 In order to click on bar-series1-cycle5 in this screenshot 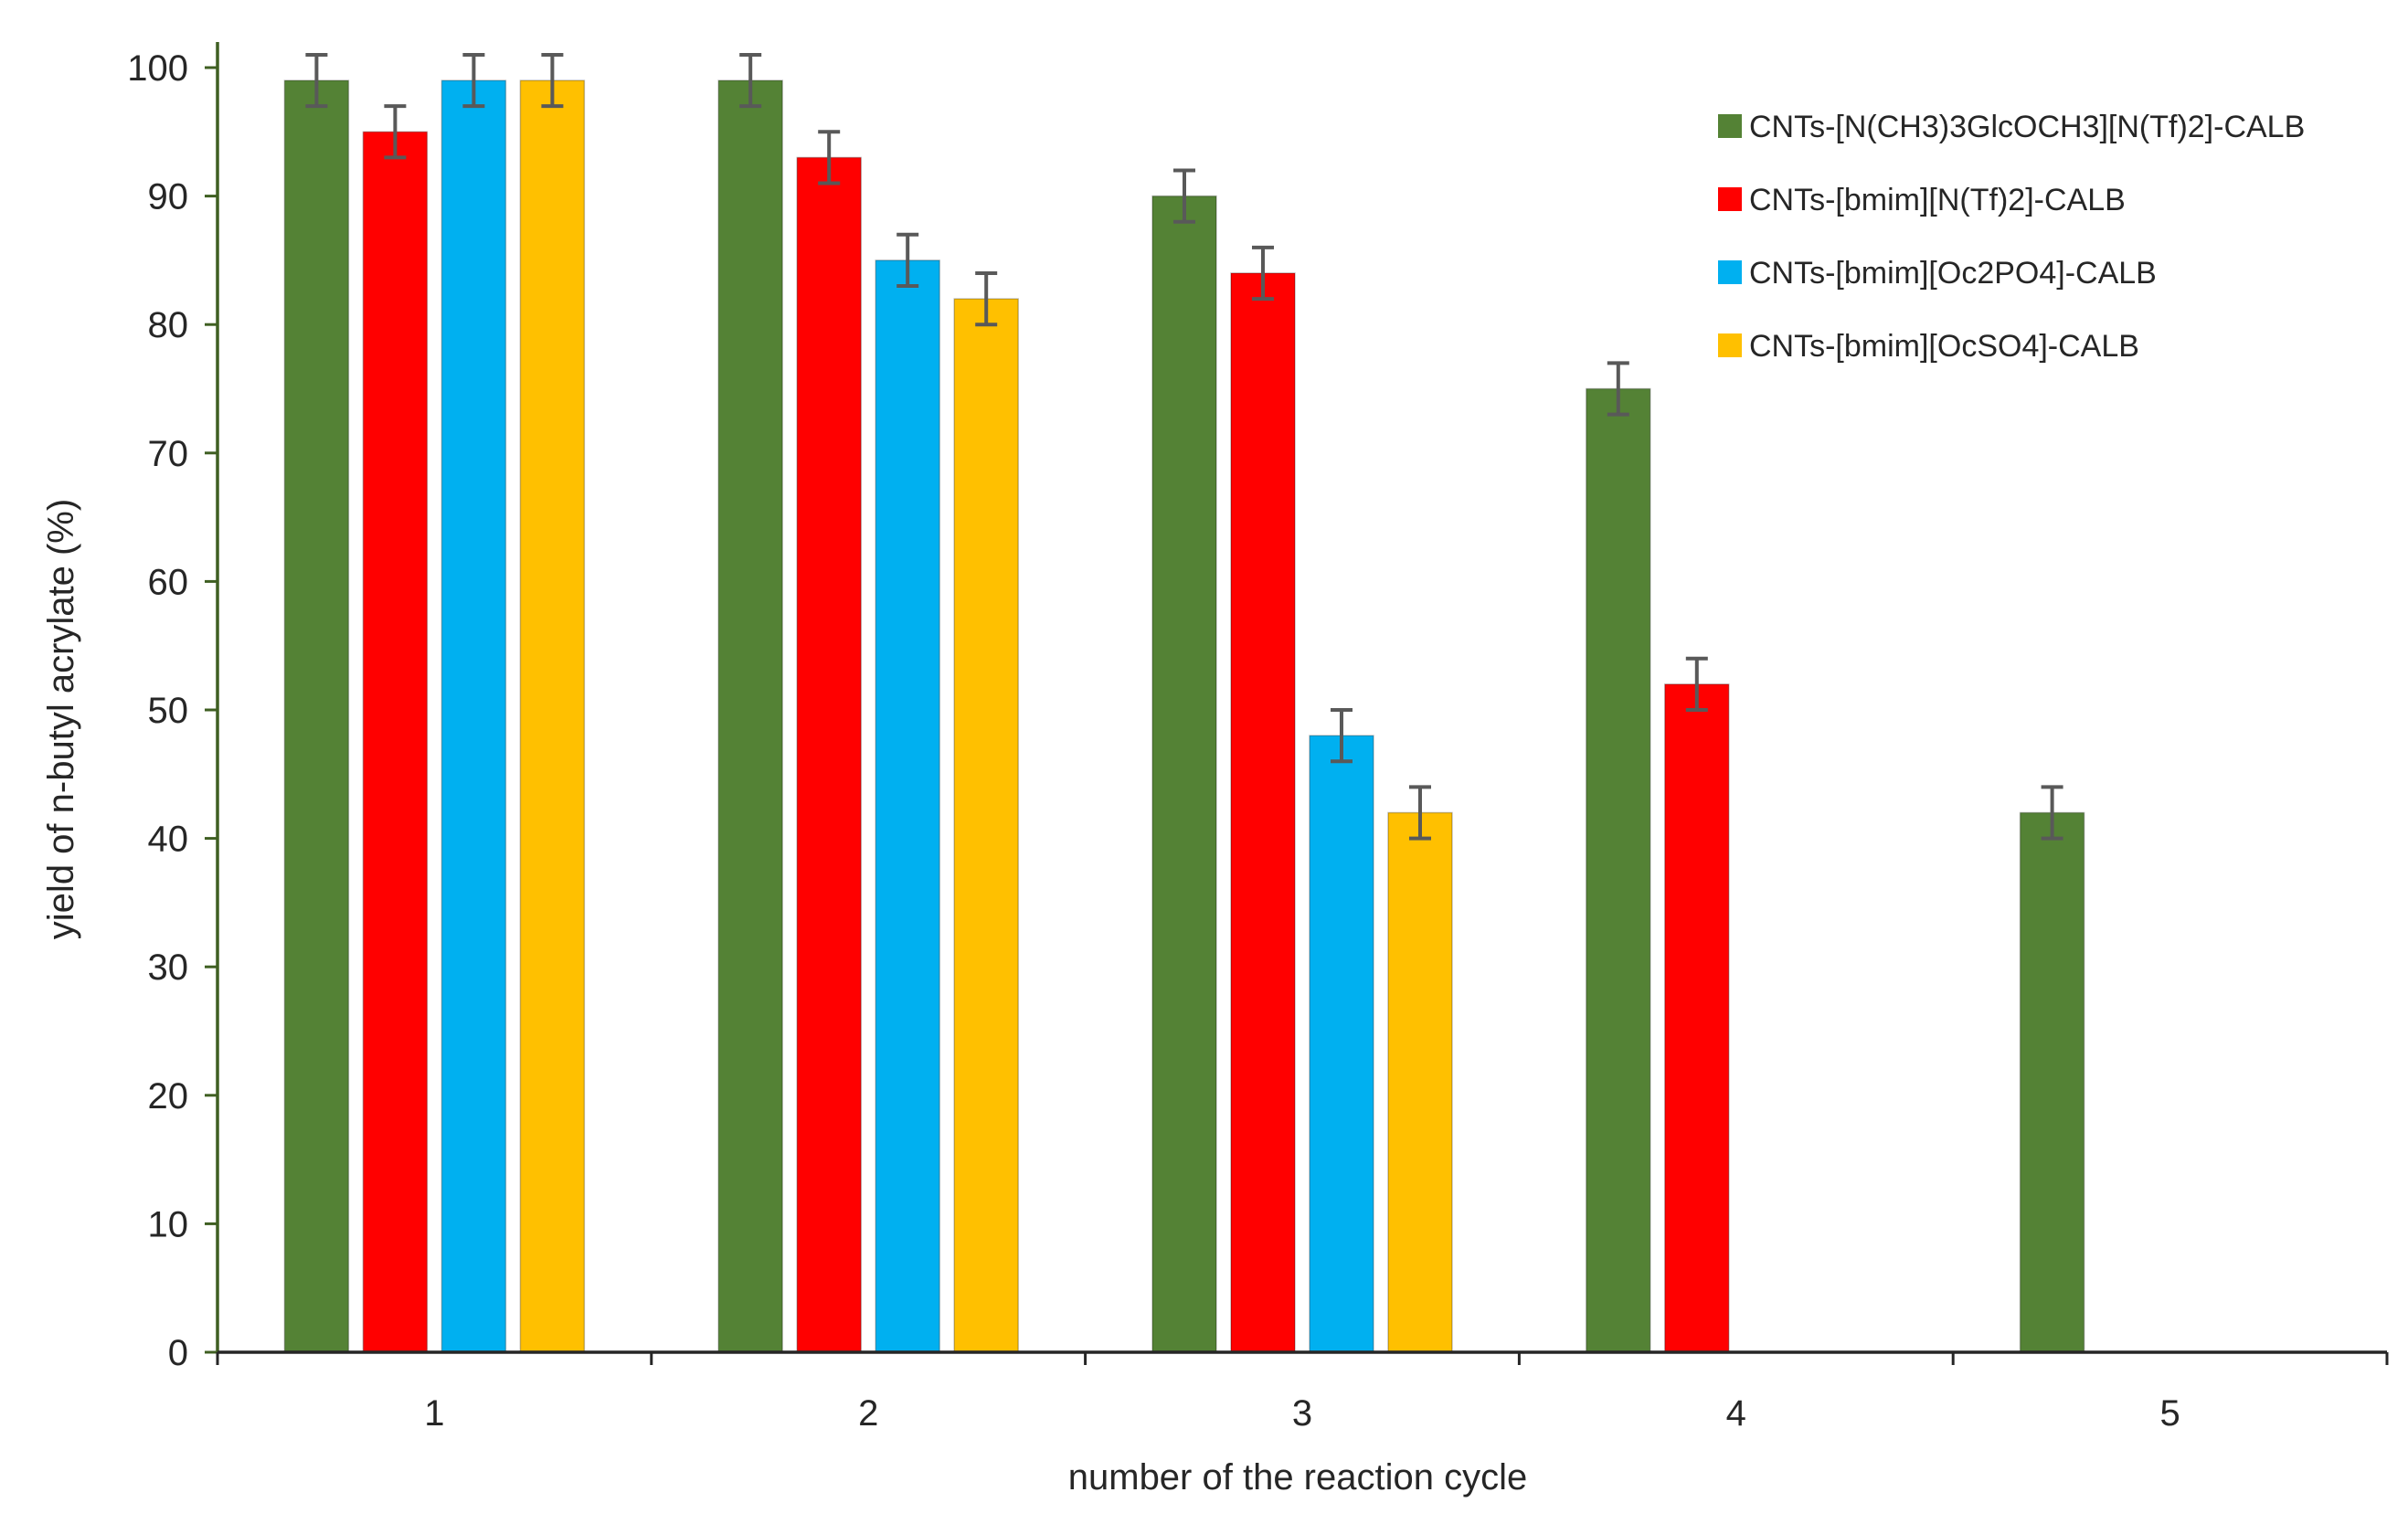, I will do `click(2052, 1082)`.